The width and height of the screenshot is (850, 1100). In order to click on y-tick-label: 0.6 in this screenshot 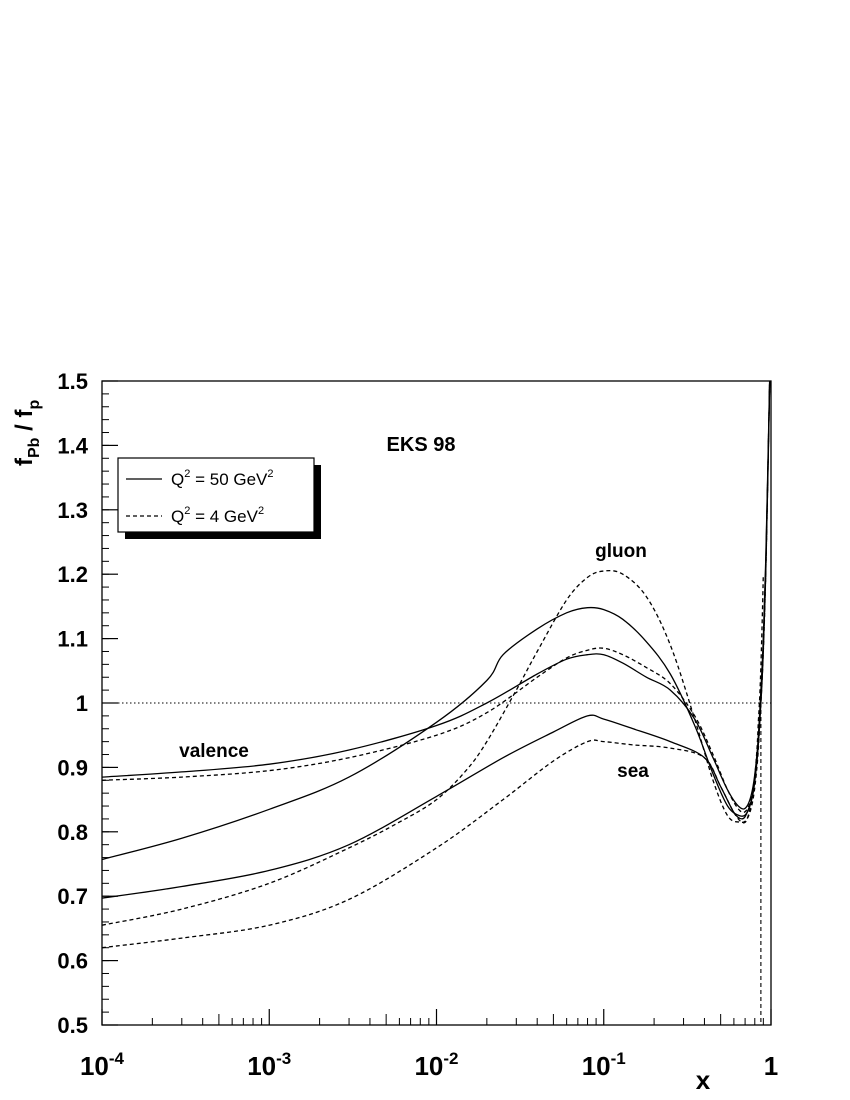, I will do `click(72, 961)`.